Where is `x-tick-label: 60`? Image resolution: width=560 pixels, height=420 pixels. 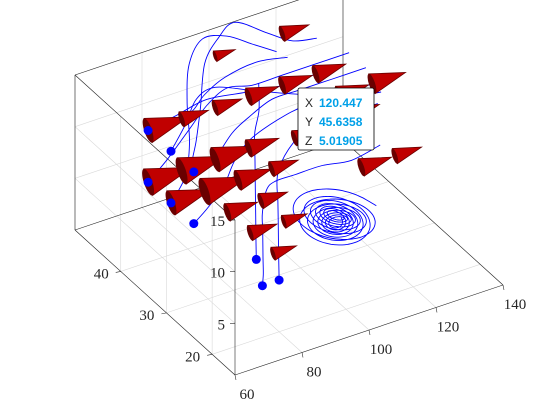 x-tick-label: 60 is located at coordinates (247, 395).